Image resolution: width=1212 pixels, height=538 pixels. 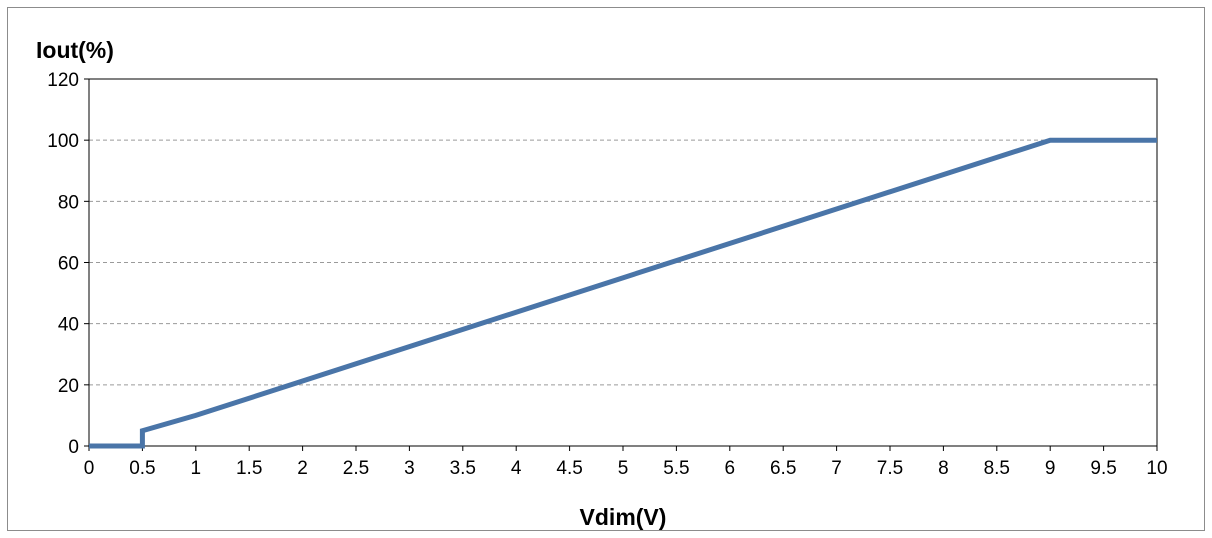 What do you see at coordinates (623, 517) in the screenshot?
I see `x-axis-title: Vdim(V)` at bounding box center [623, 517].